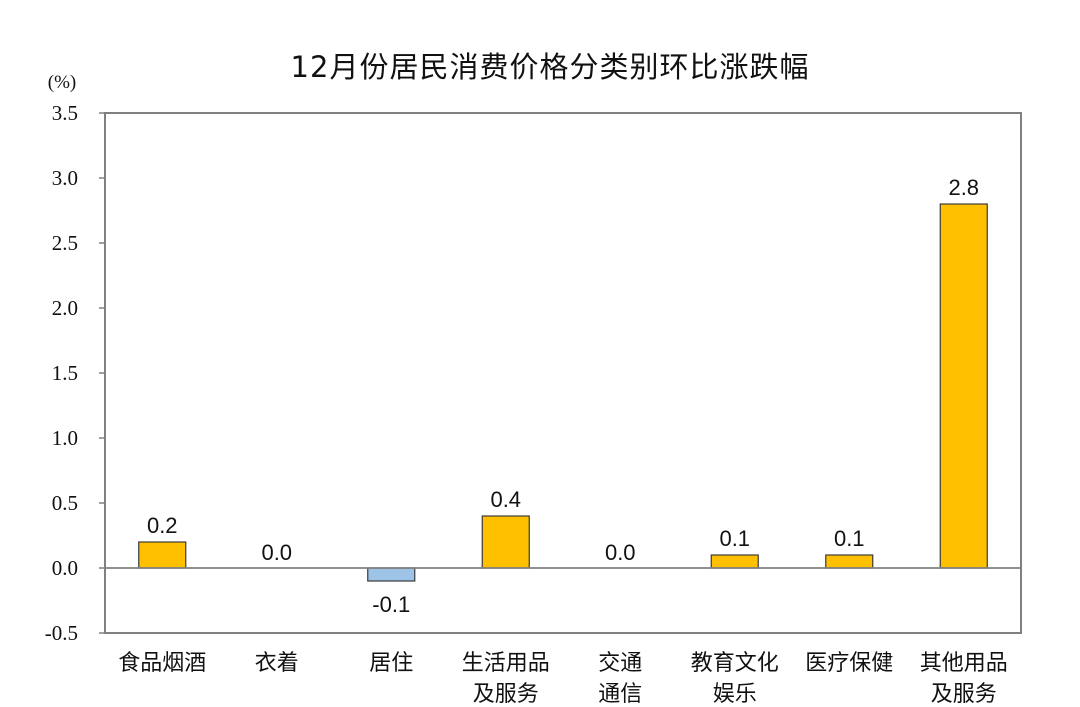 The width and height of the screenshot is (1080, 707). Describe the element at coordinates (162, 663) in the screenshot. I see `category-label: 食品烟酒` at that location.